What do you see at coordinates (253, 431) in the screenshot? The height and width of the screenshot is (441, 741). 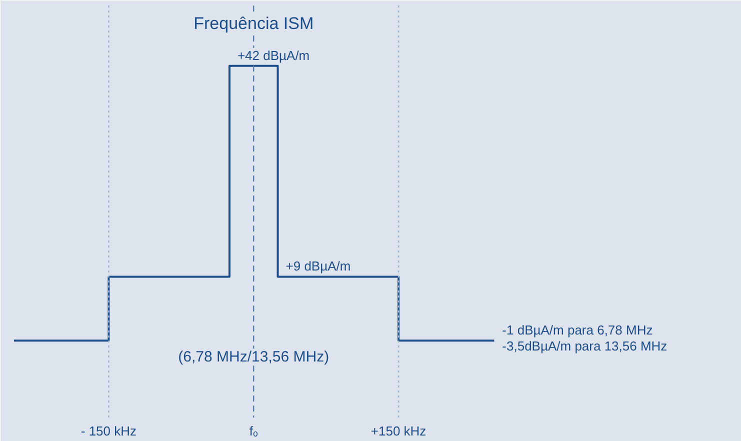 I see `x-tick-label: fₒ` at bounding box center [253, 431].